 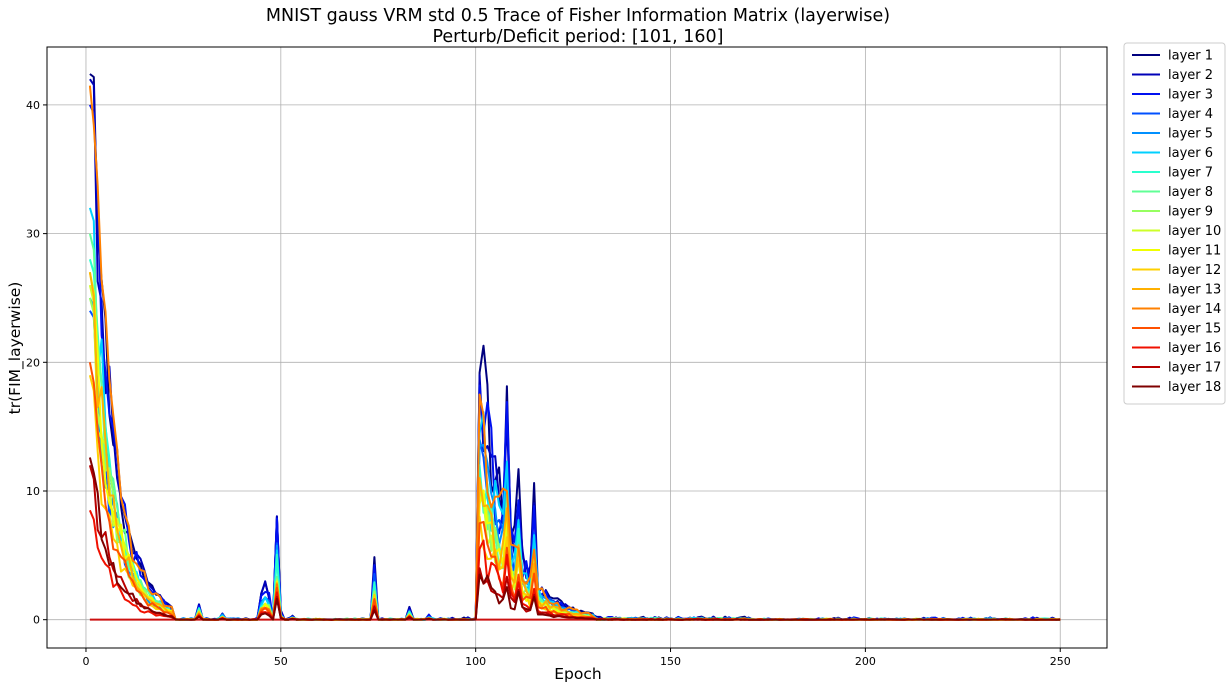 What do you see at coordinates (1190, 114) in the screenshot?
I see `legend-entry: layer 4` at bounding box center [1190, 114].